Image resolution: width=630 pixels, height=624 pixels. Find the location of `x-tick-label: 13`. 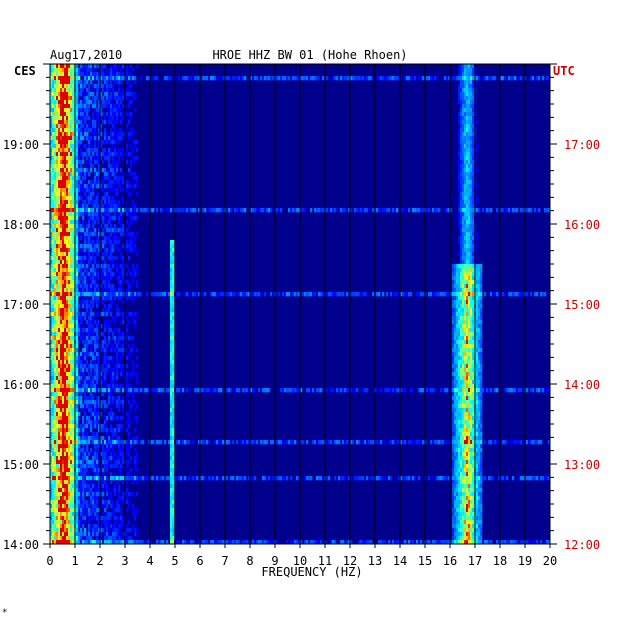

x-tick-label: 13 is located at coordinates (375, 561).